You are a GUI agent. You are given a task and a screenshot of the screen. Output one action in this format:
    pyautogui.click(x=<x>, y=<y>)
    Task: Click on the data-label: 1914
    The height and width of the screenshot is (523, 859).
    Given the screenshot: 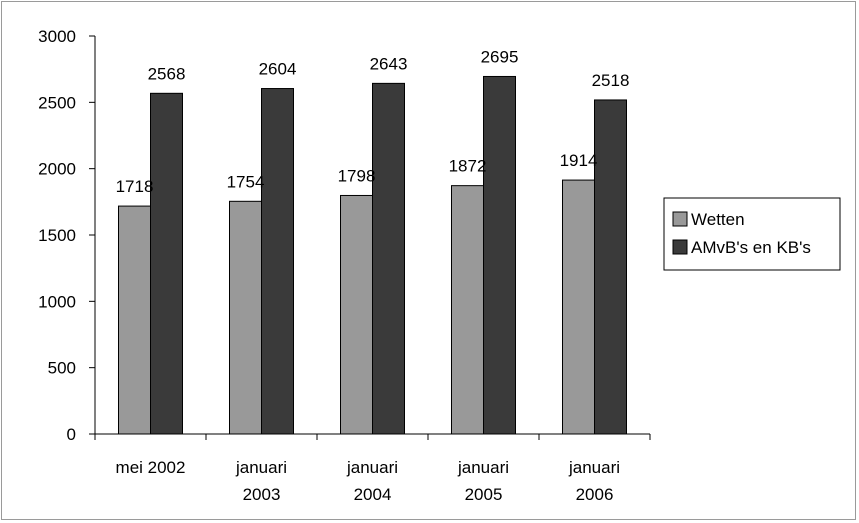 What is the action you would take?
    pyautogui.click(x=579, y=160)
    